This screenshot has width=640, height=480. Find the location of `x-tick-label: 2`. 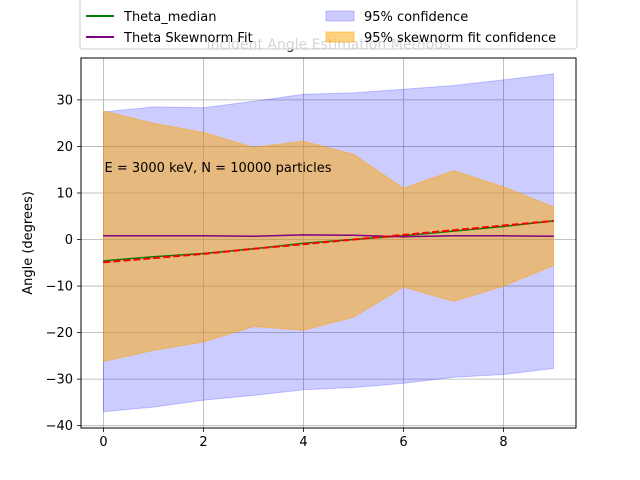

x-tick-label: 2 is located at coordinates (203, 442).